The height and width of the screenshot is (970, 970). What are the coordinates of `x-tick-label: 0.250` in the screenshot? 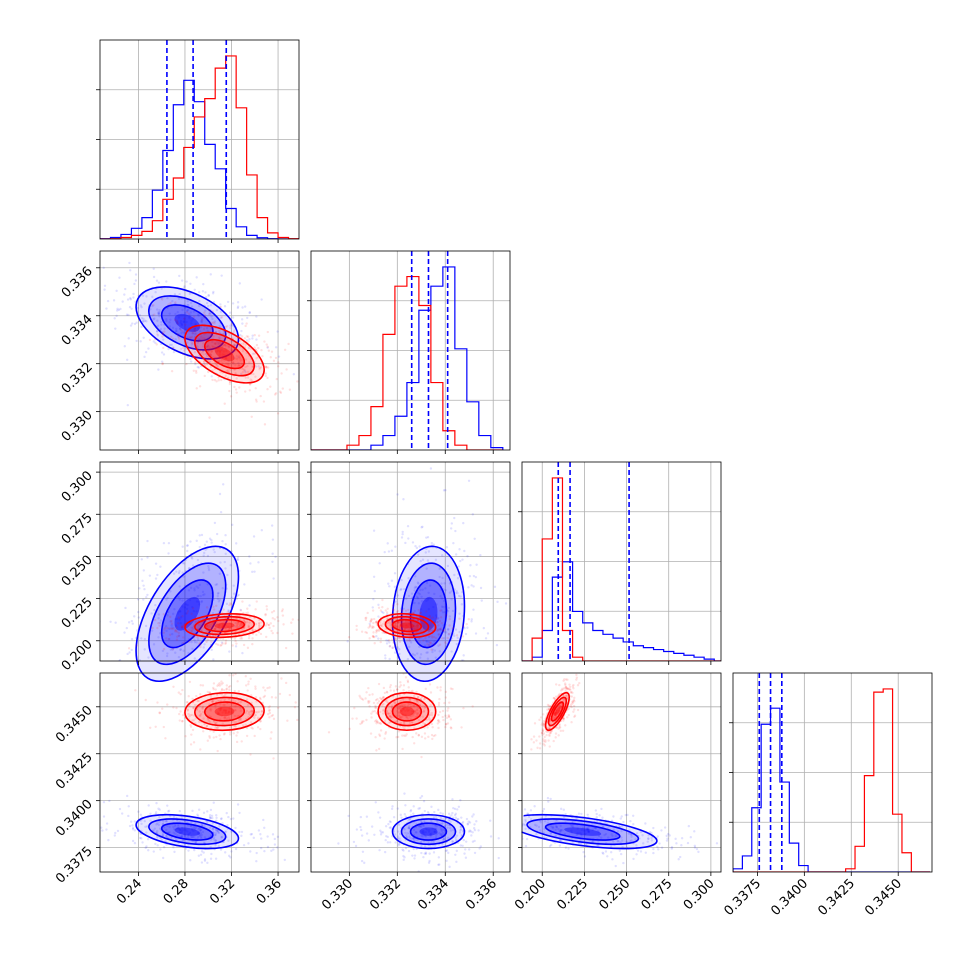 It's located at (614, 894).